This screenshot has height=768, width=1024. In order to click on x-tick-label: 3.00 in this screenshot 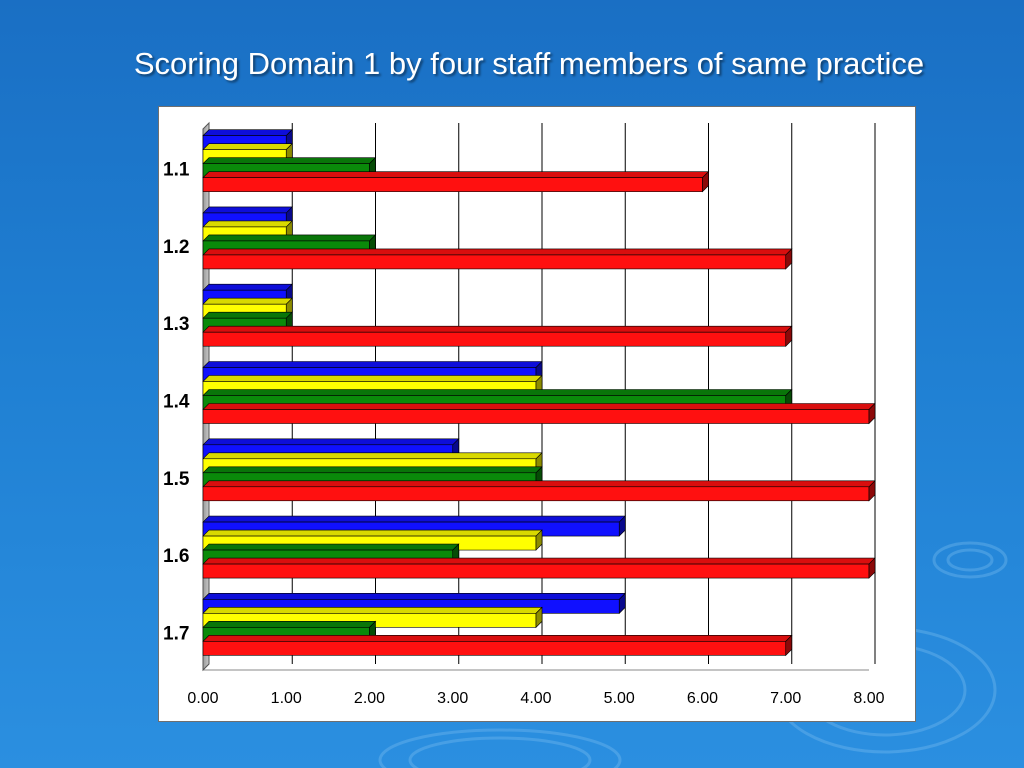, I will do `click(452, 698)`.